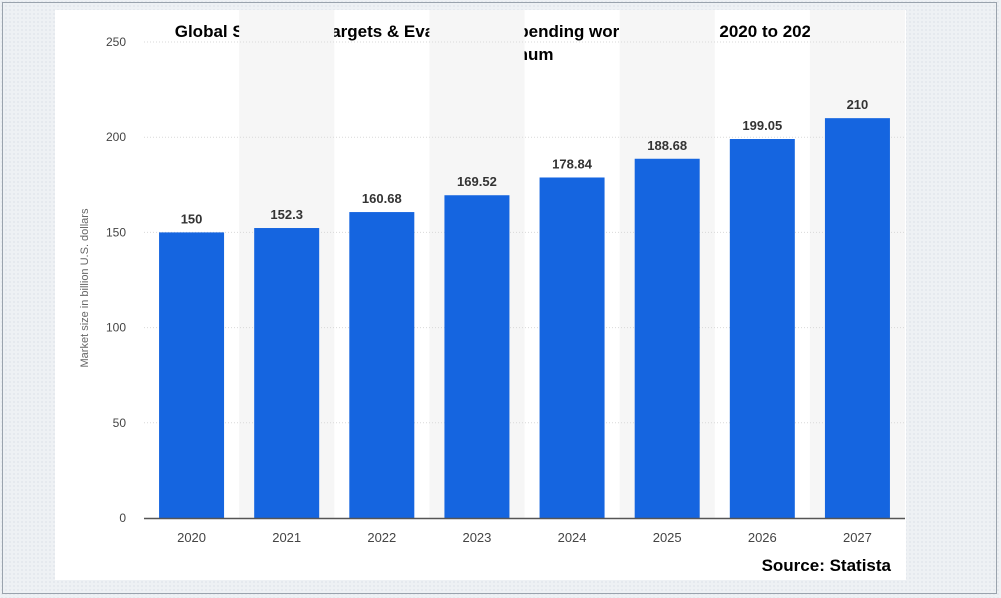 The width and height of the screenshot is (1001, 598). What do you see at coordinates (667, 537) in the screenshot?
I see `x-tick-label: 2025` at bounding box center [667, 537].